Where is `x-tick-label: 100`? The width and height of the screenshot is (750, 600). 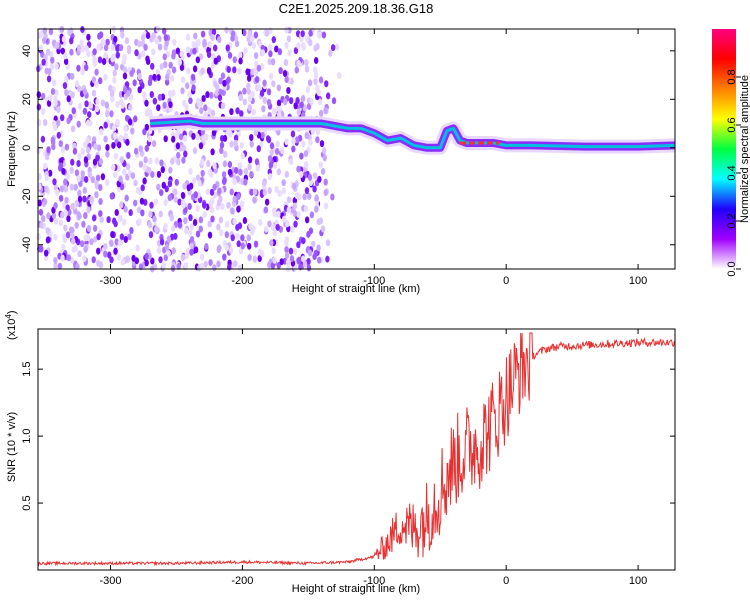
x-tick-label: 100 is located at coordinates (638, 581).